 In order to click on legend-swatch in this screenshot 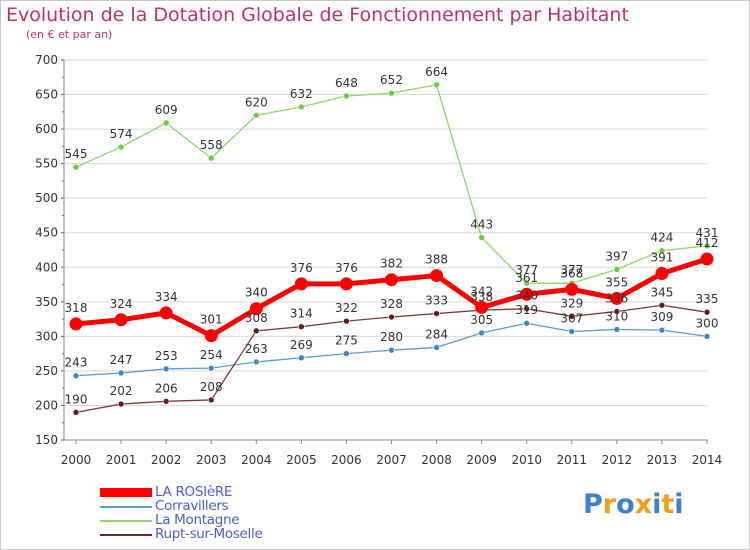, I will do `click(126, 507)`.